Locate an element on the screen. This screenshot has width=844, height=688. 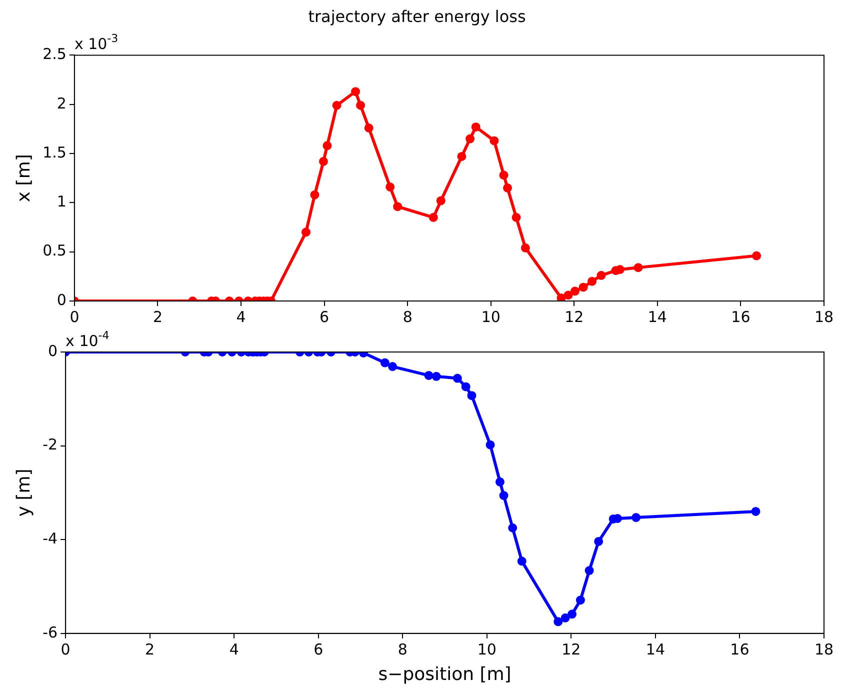
x-axis-title: s−position [m] is located at coordinates (445, 674).